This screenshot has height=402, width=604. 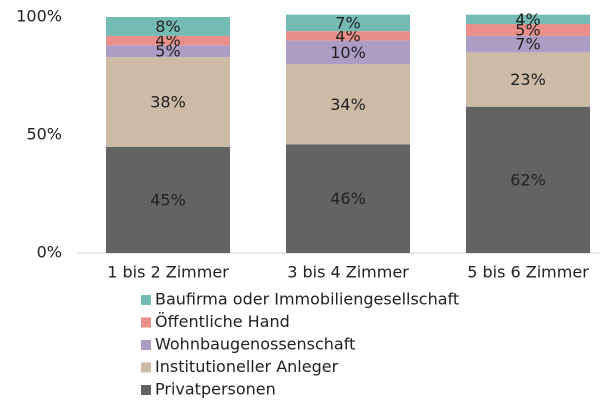 What do you see at coordinates (215, 389) in the screenshot?
I see `legend-label: Privatpersonen` at bounding box center [215, 389].